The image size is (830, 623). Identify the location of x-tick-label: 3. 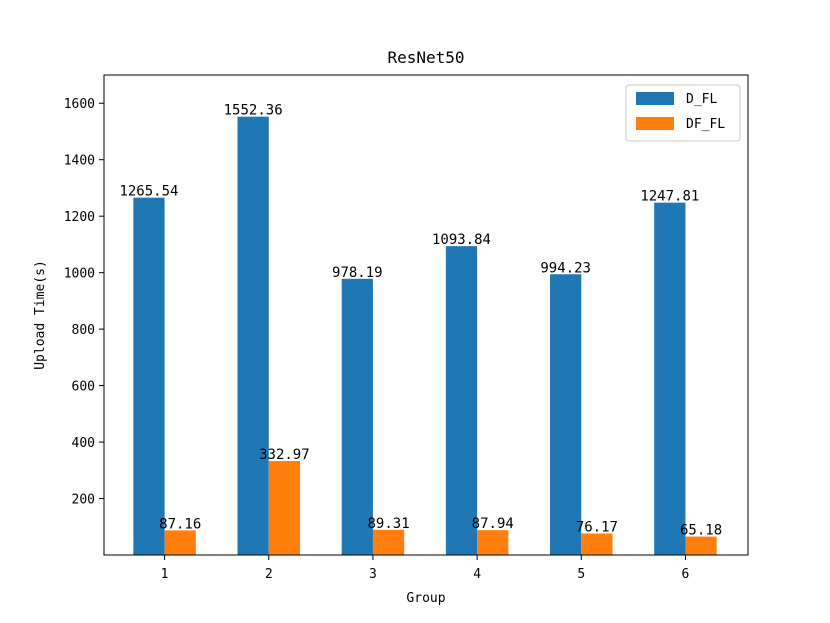
(373, 574).